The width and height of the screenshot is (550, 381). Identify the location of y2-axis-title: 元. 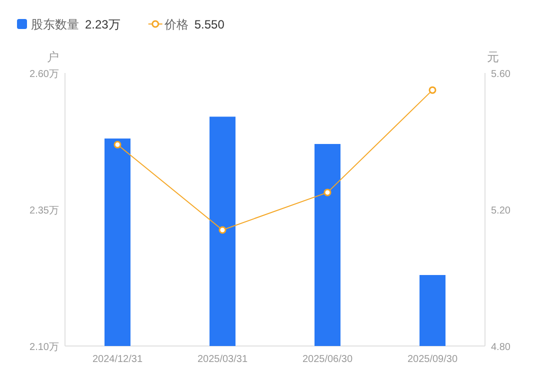
(493, 57).